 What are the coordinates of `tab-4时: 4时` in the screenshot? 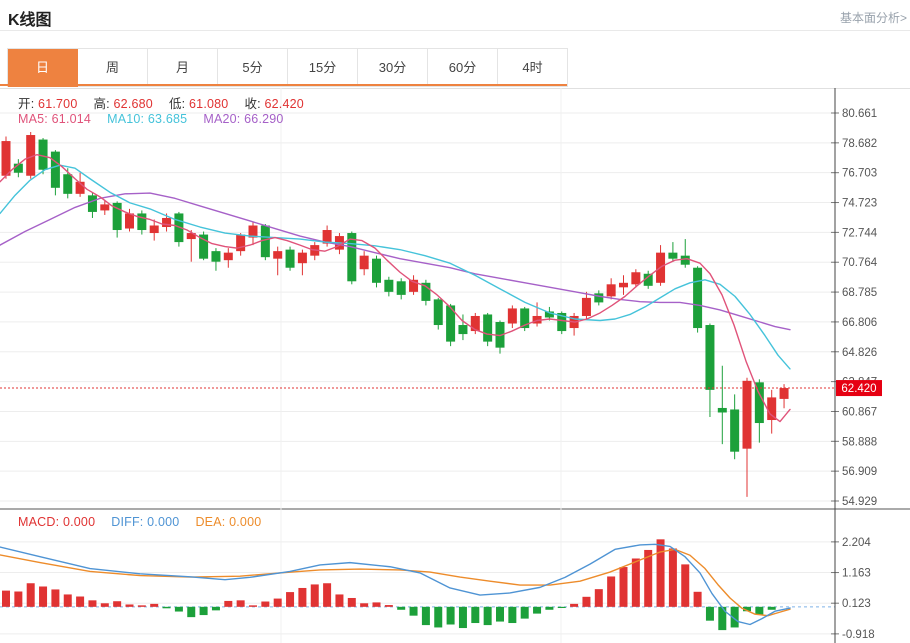 It's located at (533, 68).